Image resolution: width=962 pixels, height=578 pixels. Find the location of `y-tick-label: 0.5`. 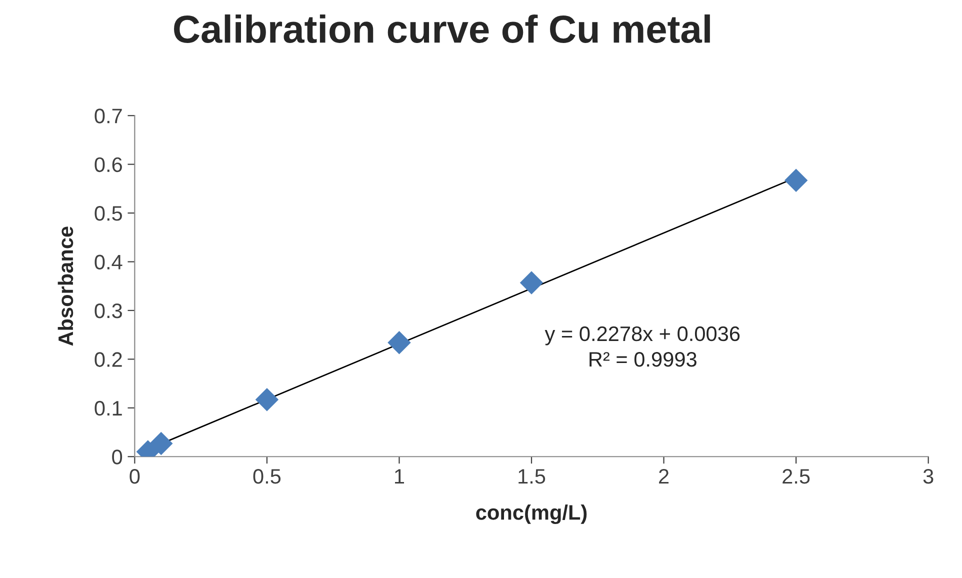

y-tick-label: 0.5 is located at coordinates (108, 213).